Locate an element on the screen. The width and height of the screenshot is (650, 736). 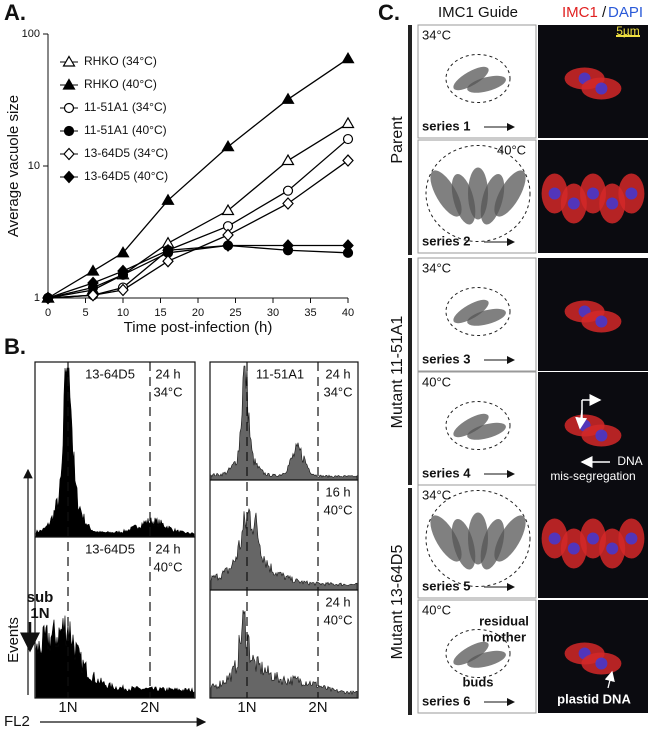
sub-label: 1N is located at coordinates (39, 613).